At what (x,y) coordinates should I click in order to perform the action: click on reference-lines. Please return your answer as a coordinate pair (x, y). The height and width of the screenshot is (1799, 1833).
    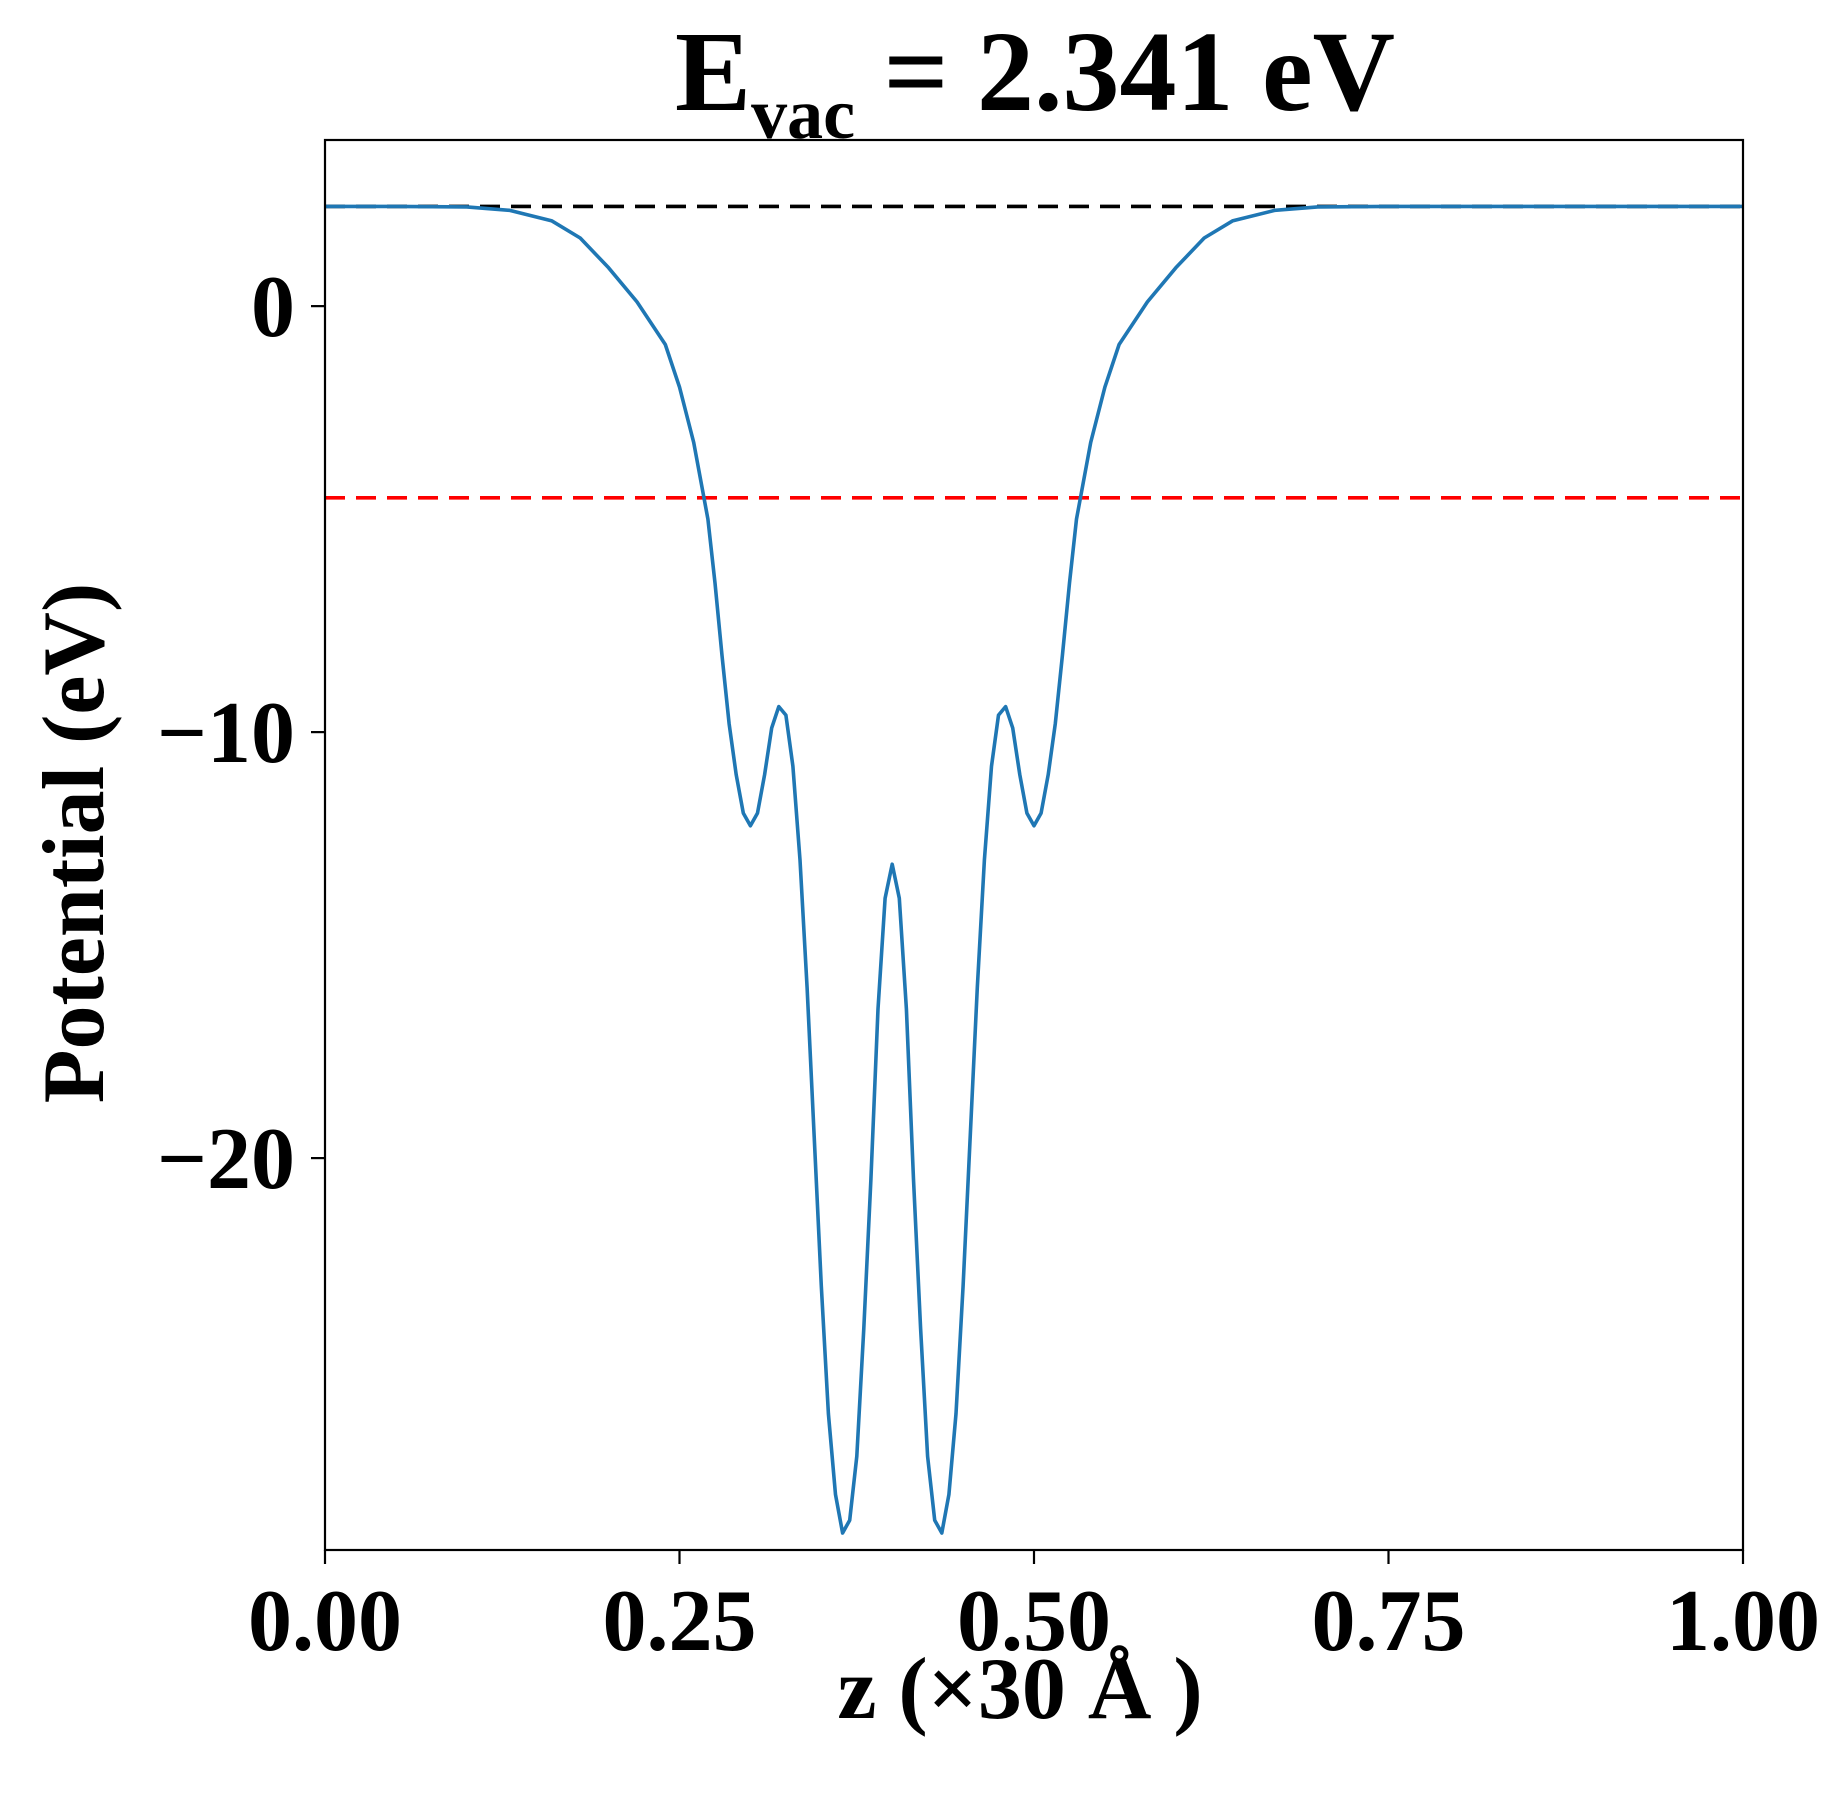
    Looking at the image, I should click on (1034, 352).